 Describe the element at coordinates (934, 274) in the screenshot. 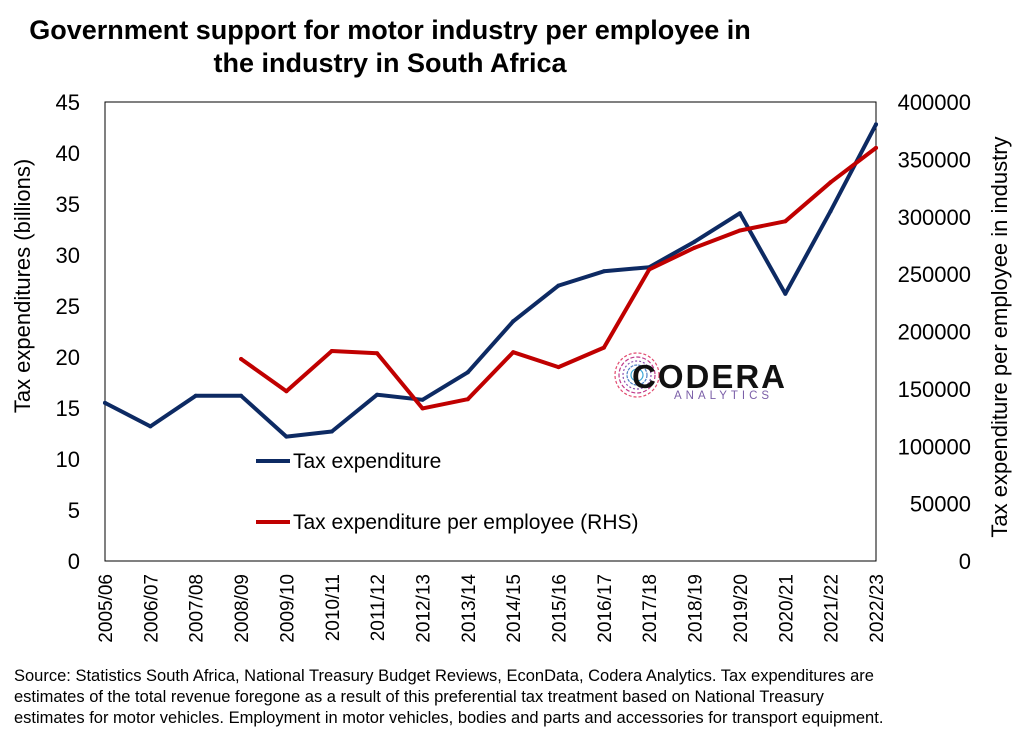

I see `right-tick-label: 250000` at that location.